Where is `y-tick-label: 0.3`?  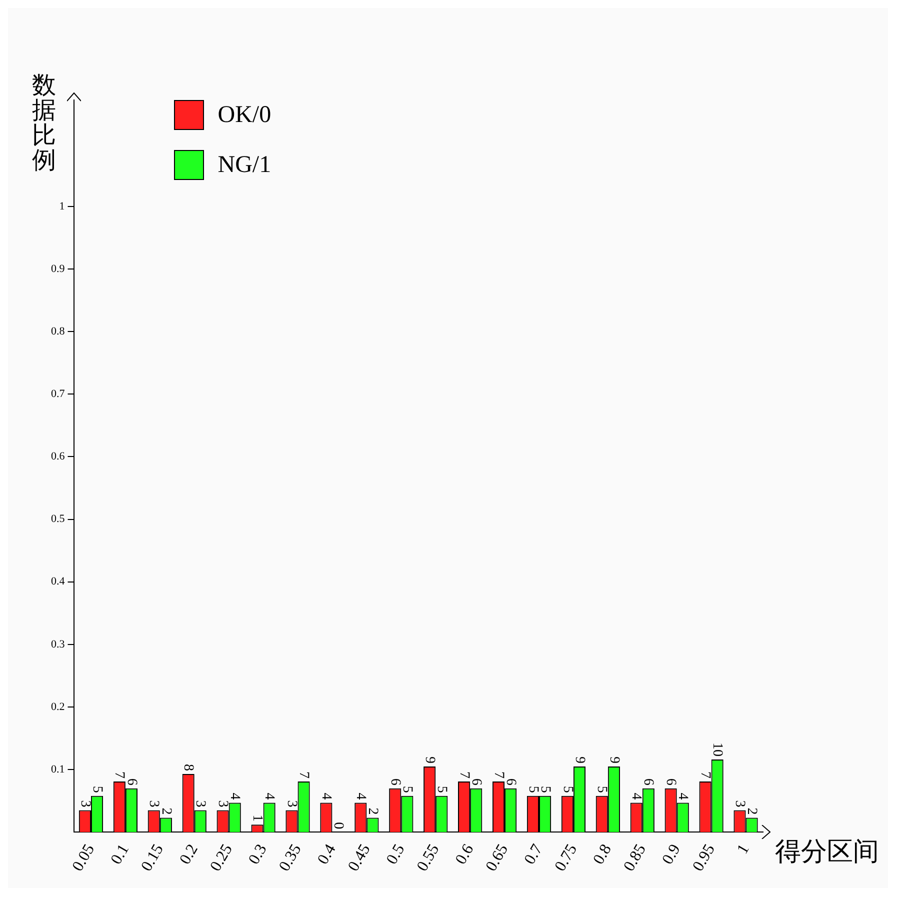 y-tick-label: 0.3 is located at coordinates (58, 644).